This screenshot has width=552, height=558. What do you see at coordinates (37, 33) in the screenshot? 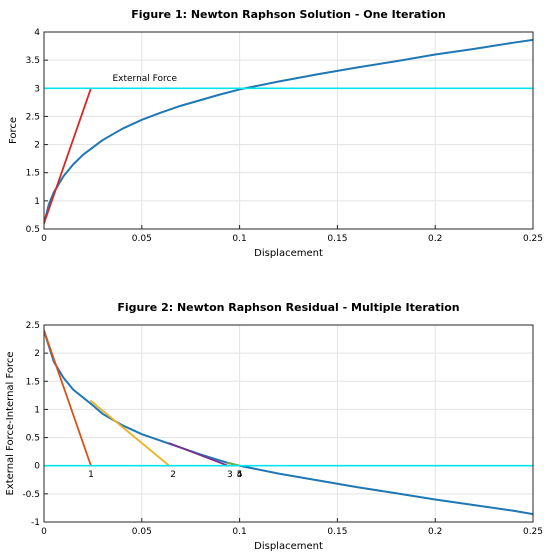
I see `y-tick-label: 4` at bounding box center [37, 33].